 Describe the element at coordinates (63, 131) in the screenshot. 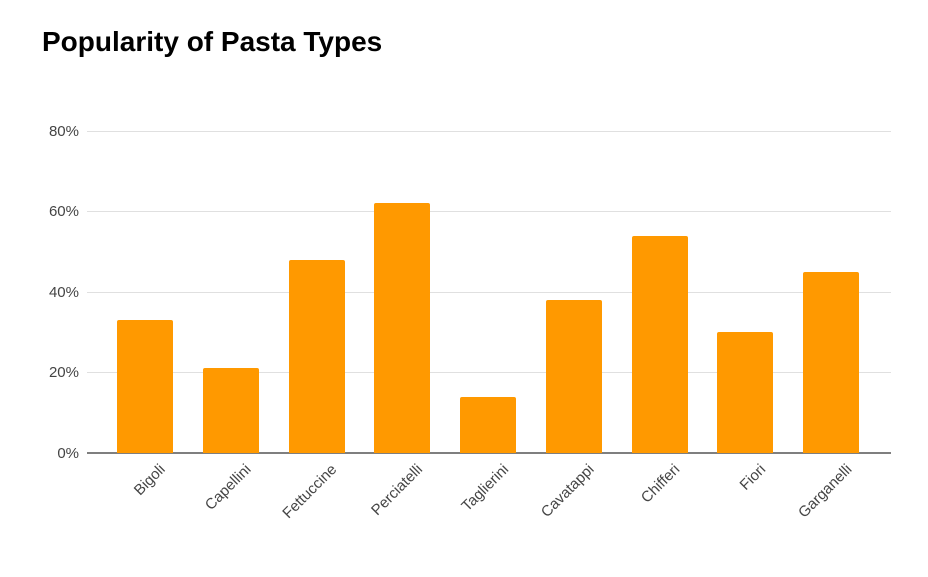

I see `y-axis-tick-label: 80%` at that location.